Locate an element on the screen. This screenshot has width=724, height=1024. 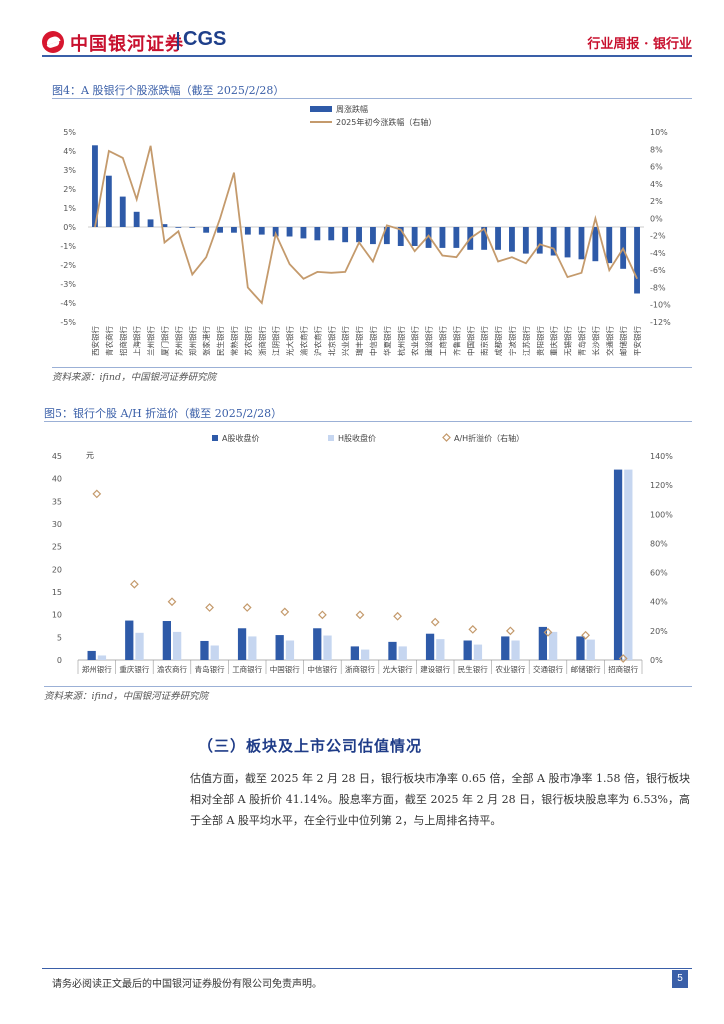
y-tick-label: 30 is located at coordinates (57, 524).